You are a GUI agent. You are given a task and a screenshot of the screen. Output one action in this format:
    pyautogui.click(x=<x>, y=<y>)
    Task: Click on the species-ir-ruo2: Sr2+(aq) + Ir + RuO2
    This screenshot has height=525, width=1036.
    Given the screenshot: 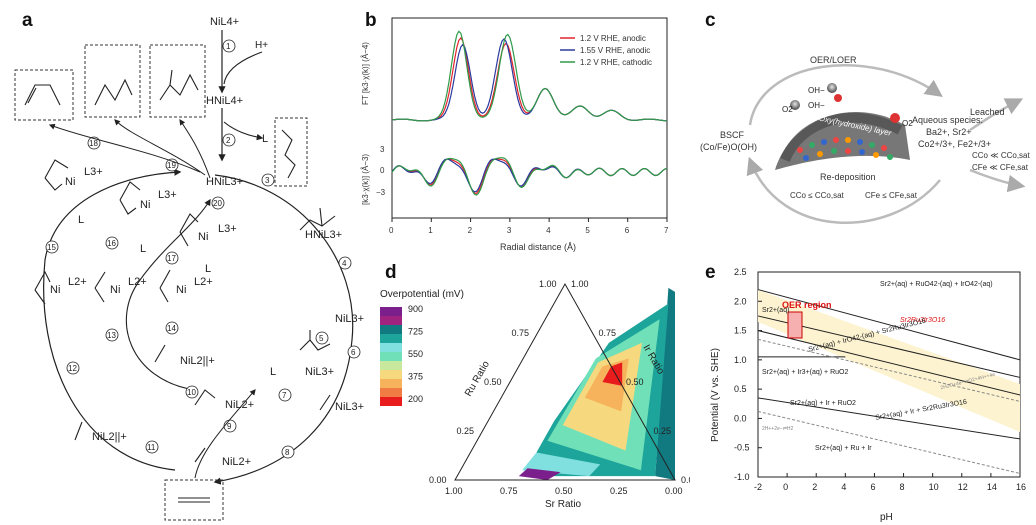 What is the action you would take?
    pyautogui.click(x=823, y=403)
    